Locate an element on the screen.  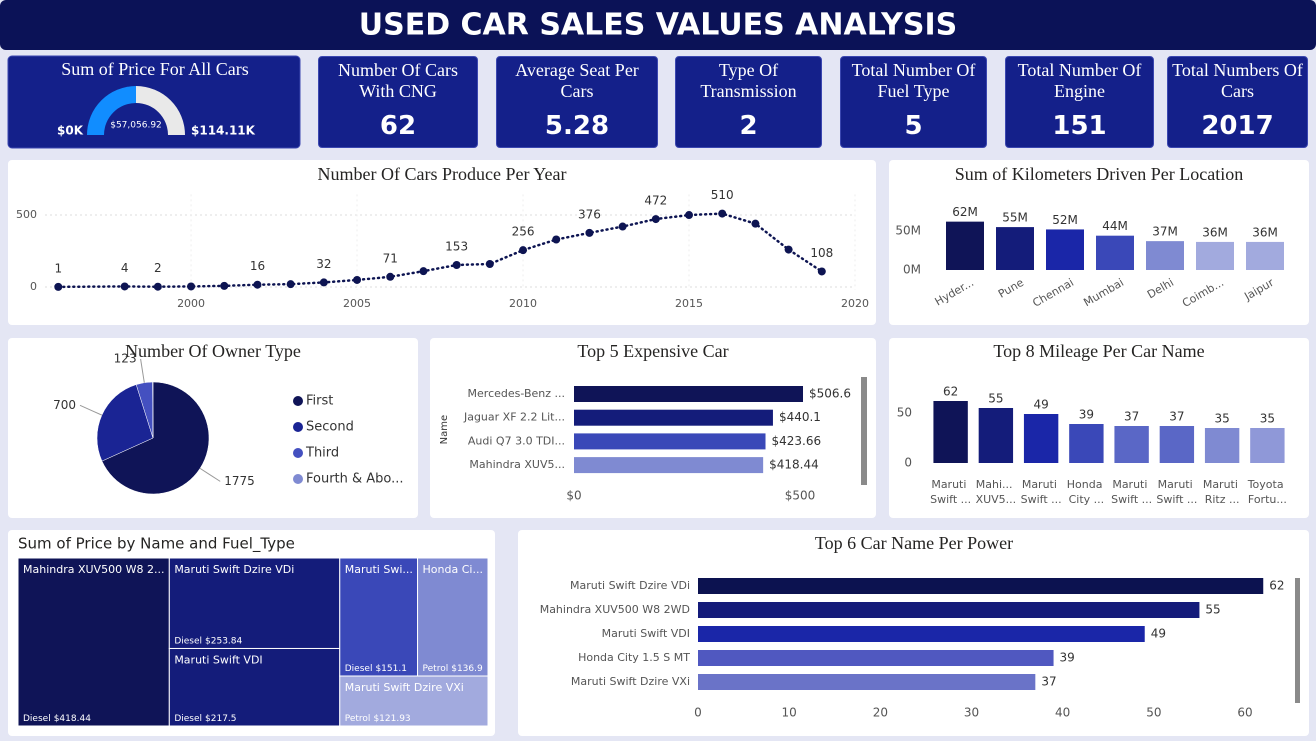
data-label: 44M is located at coordinates (1115, 226).